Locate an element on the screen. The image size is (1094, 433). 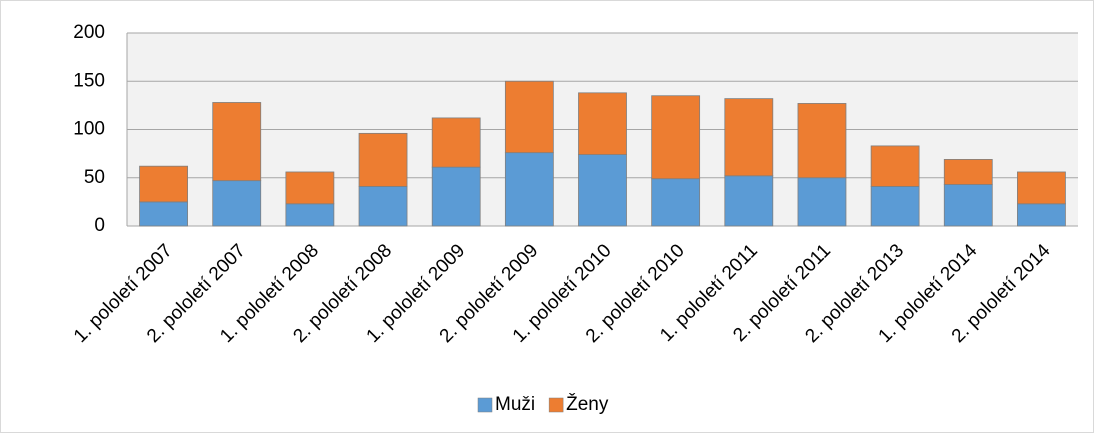
legend-label: Muži is located at coordinates (515, 404).